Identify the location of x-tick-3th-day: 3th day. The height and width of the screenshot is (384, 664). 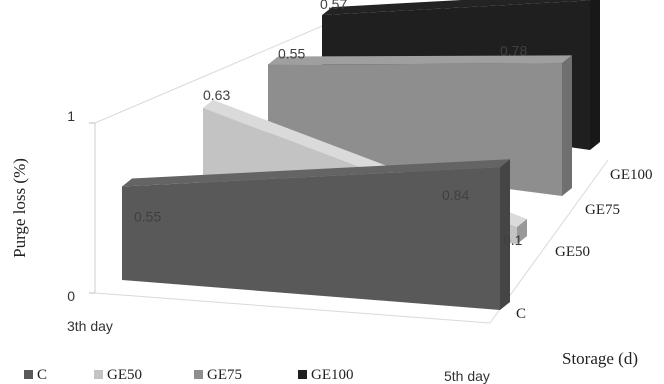
(90, 326).